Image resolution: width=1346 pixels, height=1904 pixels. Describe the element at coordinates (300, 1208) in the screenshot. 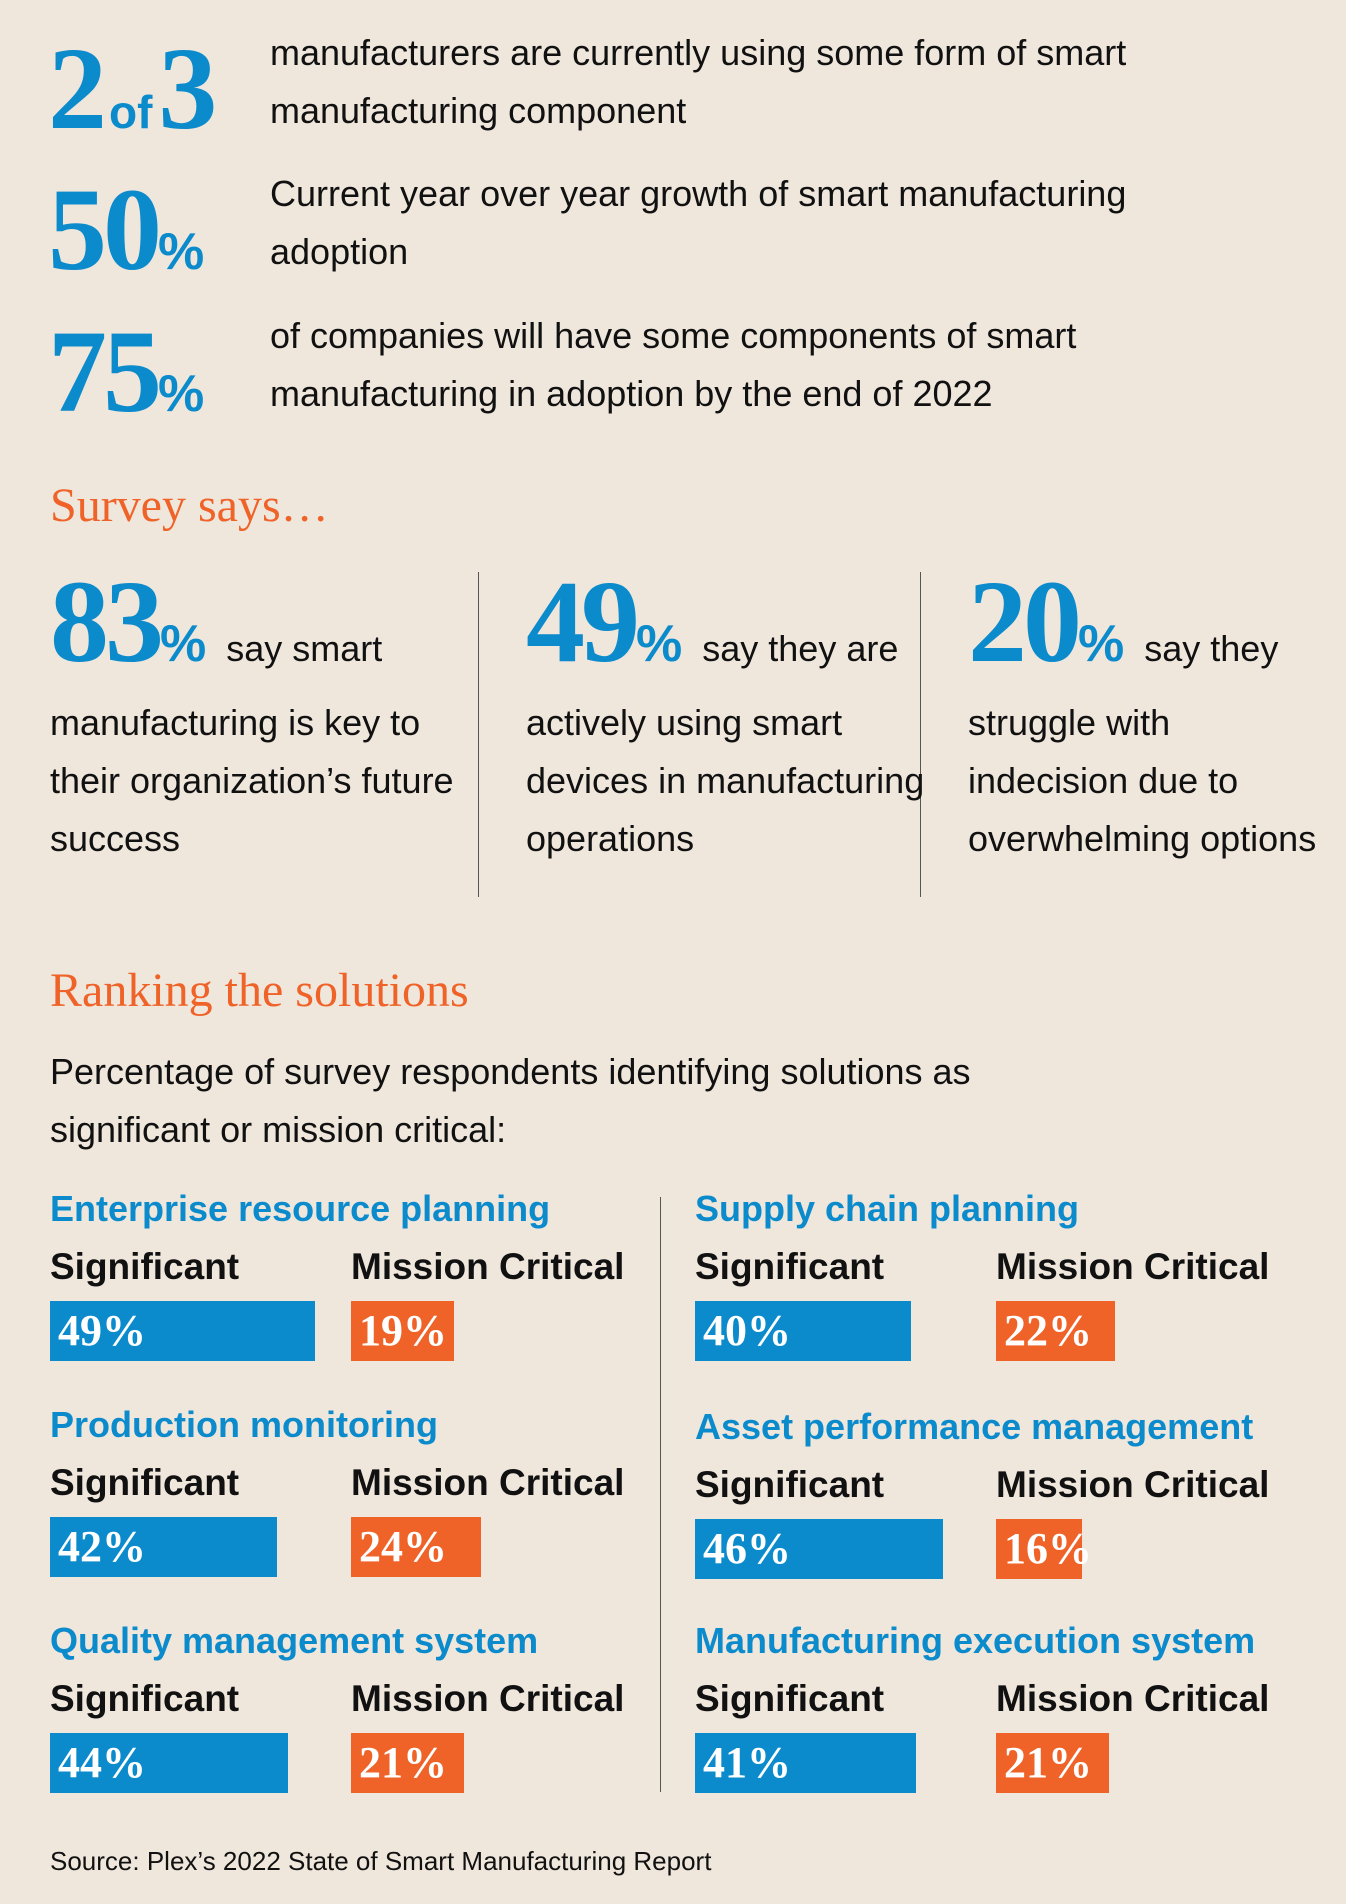

I see `panel-title: Enterprise resource planning` at that location.